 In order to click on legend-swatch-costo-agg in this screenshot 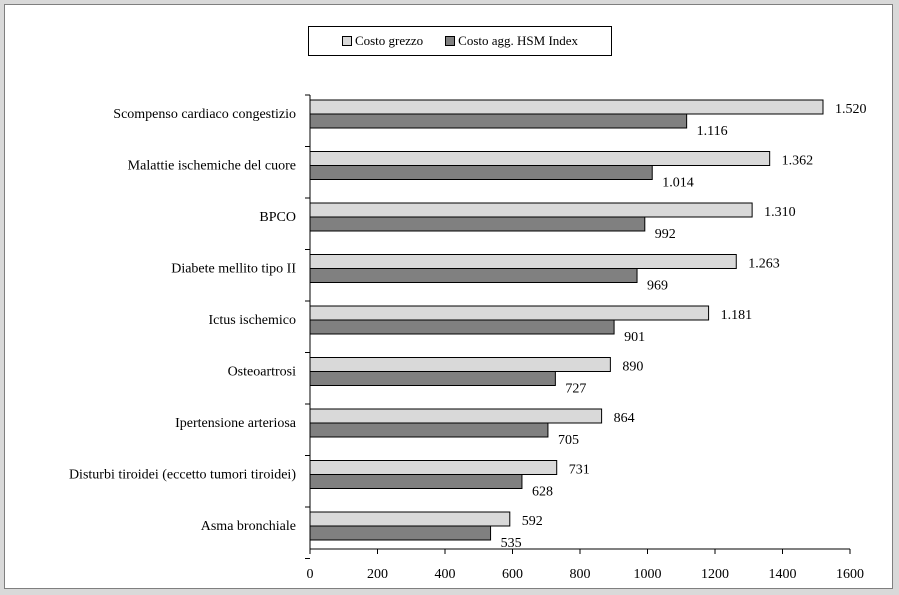, I will do `click(450, 41)`.